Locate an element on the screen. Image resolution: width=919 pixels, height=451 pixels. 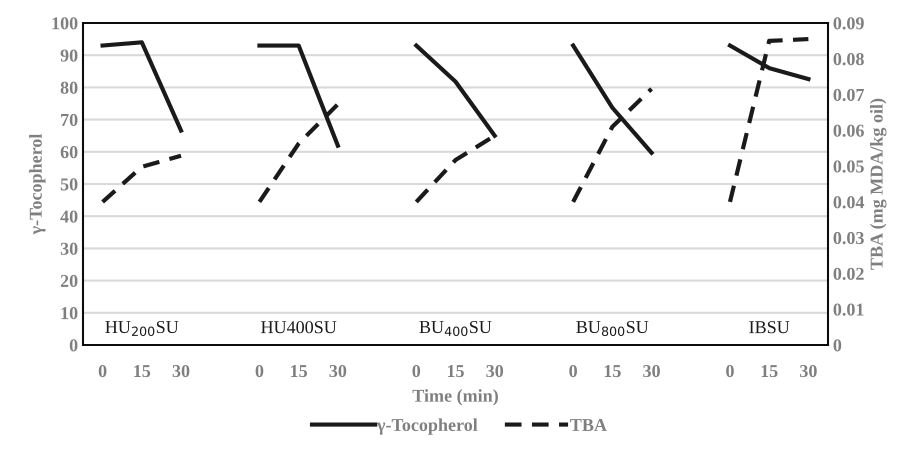
annotation: HU$_{200}$SU is located at coordinates (141, 328).